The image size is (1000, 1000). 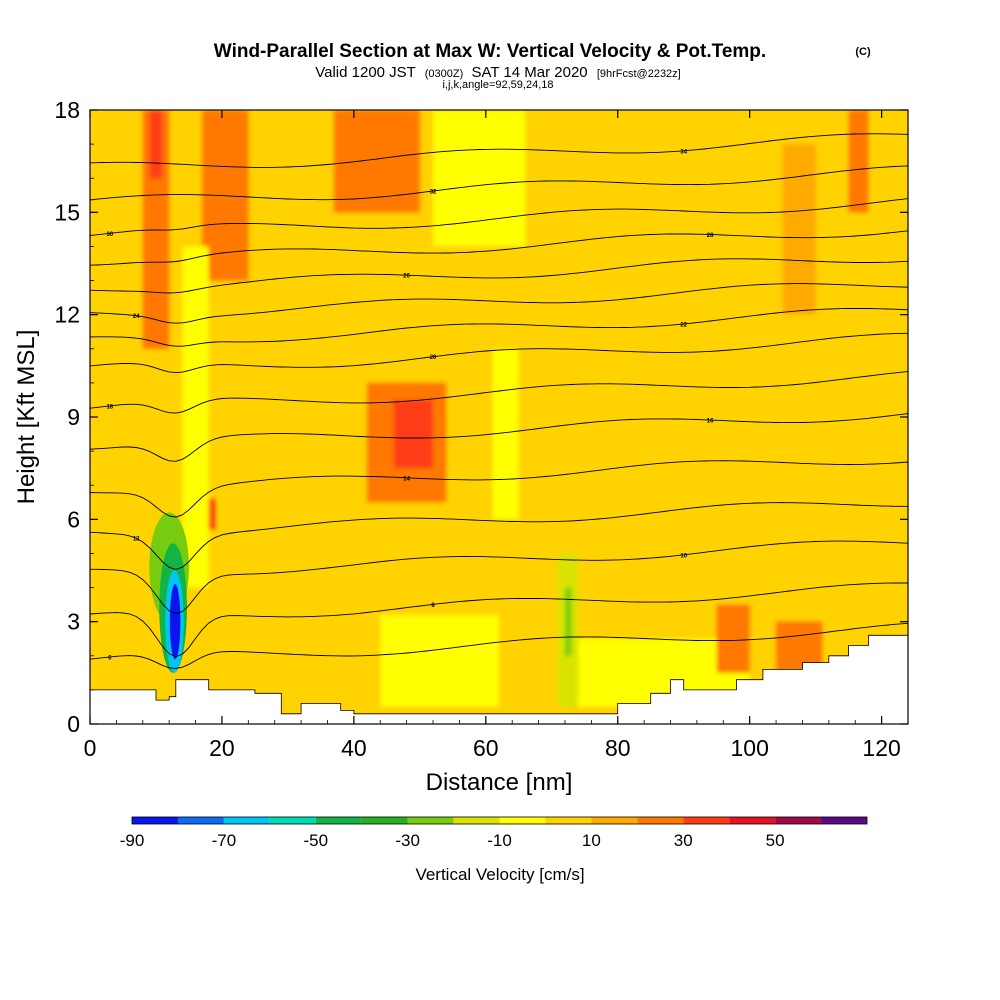 I want to click on theta-contour-label: 34, so click(x=683, y=152).